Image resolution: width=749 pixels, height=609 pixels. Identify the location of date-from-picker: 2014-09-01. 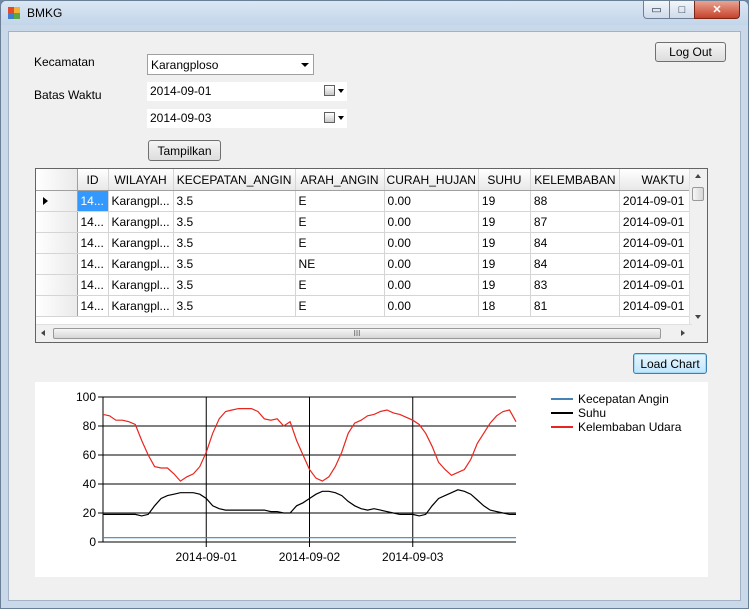
(247, 91).